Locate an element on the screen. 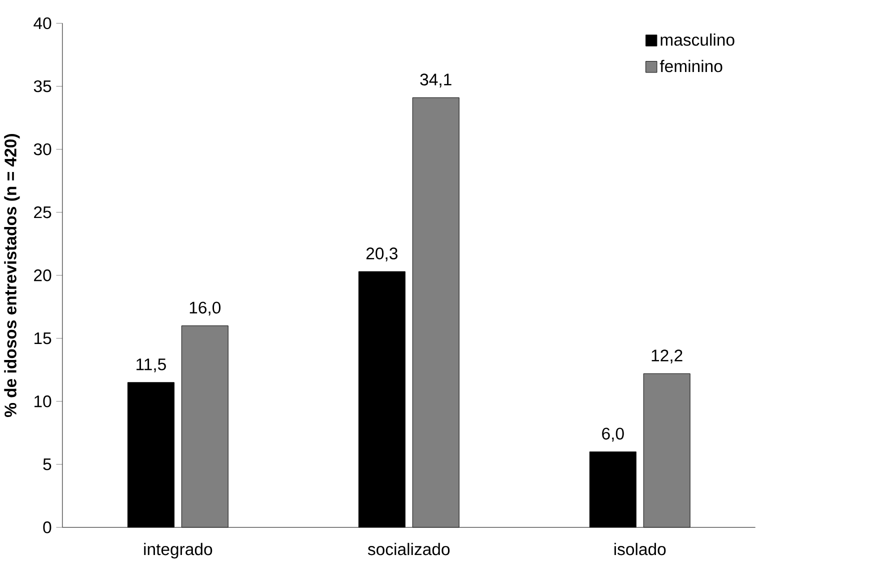  data-label: 20,3 is located at coordinates (382, 255).